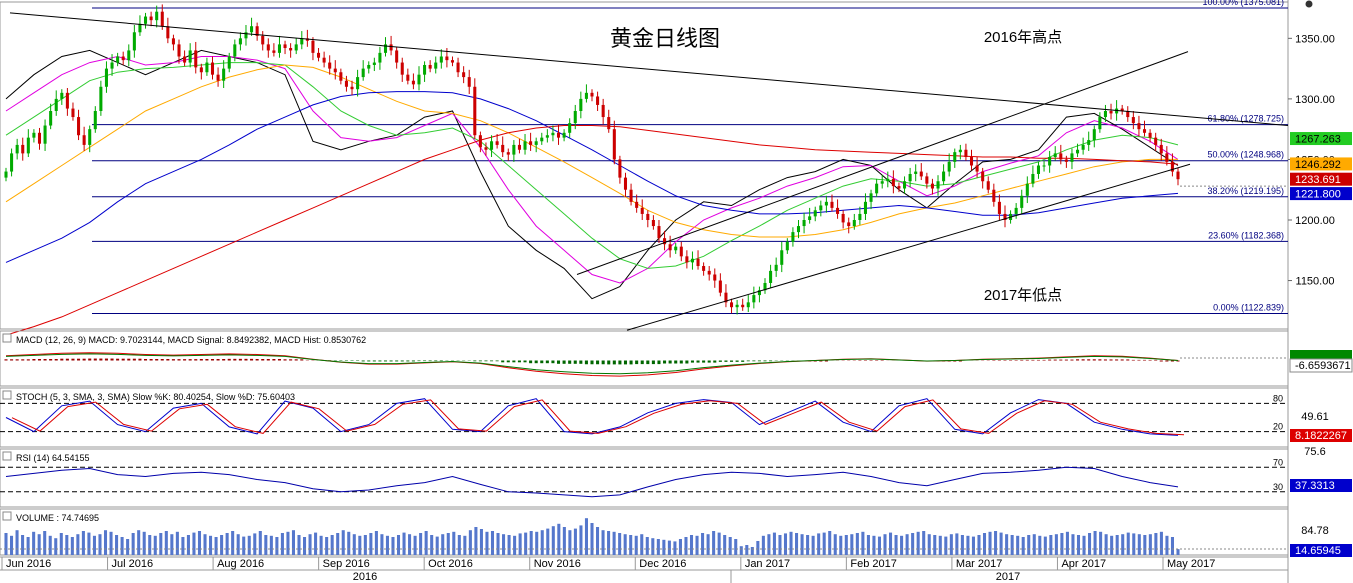 The image size is (1353, 583). Describe the element at coordinates (1318, 165) in the screenshot. I see `price-tag-label: 1246.292` at that location.